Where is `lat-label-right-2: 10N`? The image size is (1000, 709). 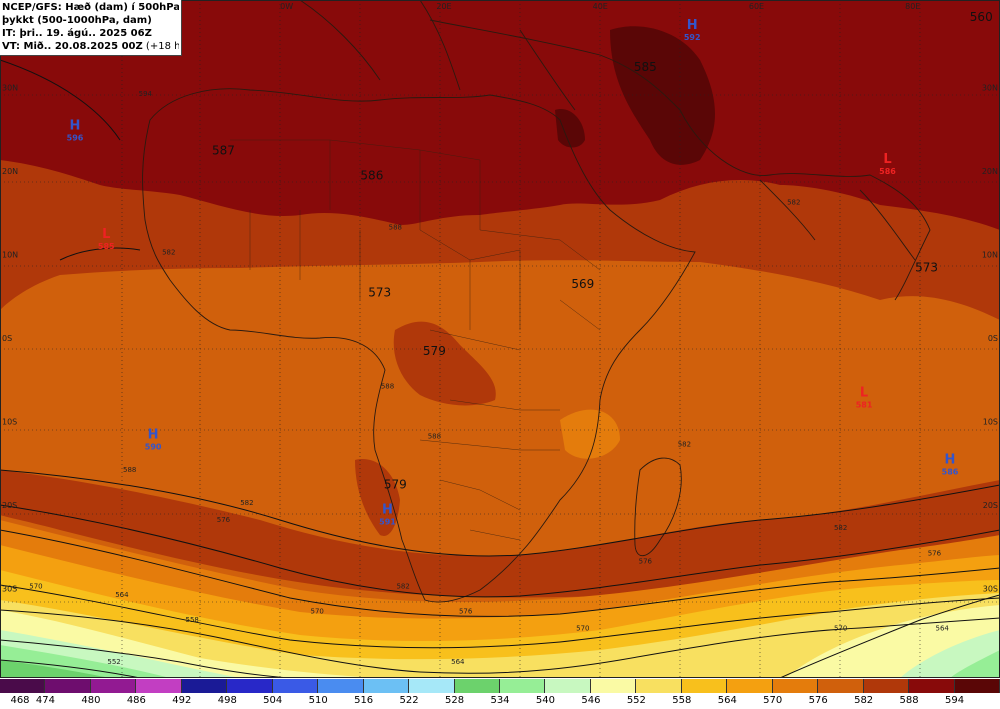
lat-label-right-2: 10N is located at coordinates (990, 255).